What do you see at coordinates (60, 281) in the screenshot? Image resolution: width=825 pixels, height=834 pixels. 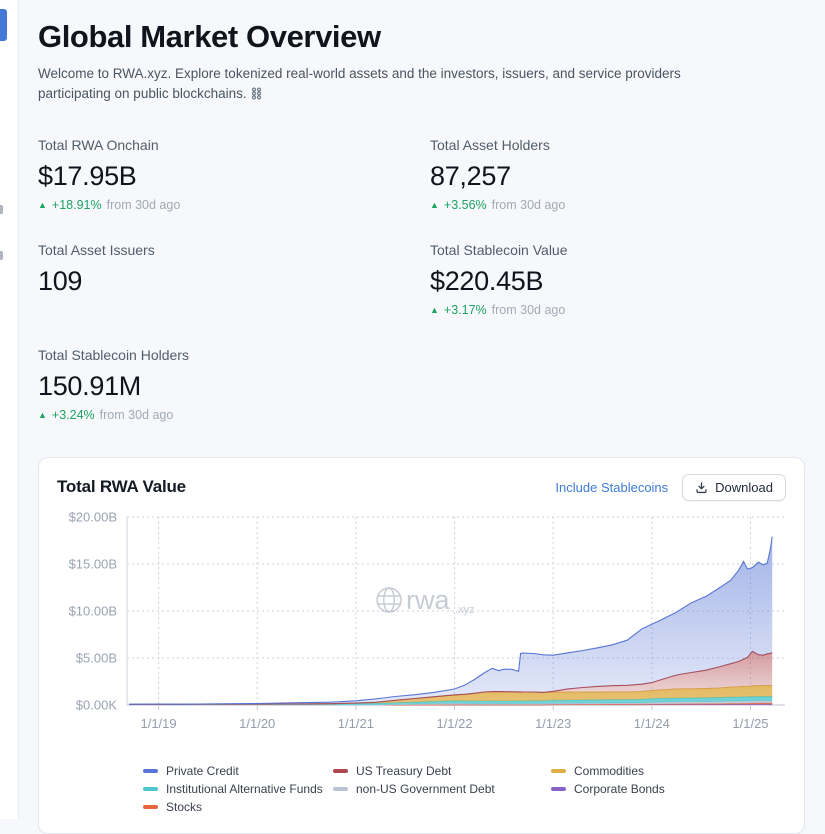 I see `stat-value: 109` at bounding box center [60, 281].